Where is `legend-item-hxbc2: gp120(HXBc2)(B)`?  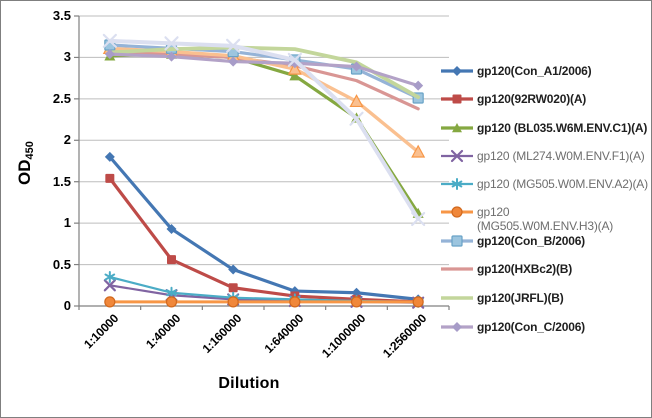
legend-item-hxbc2: gp120(HXBc2)(B) is located at coordinates (506, 269).